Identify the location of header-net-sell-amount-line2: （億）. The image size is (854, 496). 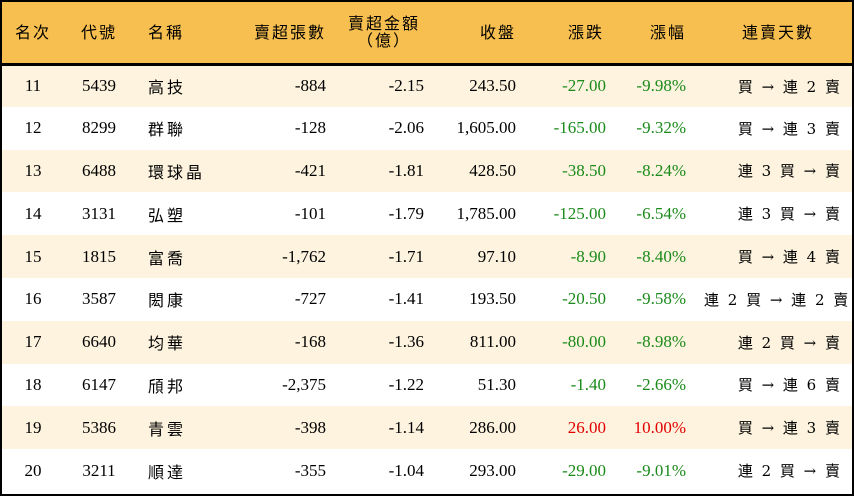
(383, 41).